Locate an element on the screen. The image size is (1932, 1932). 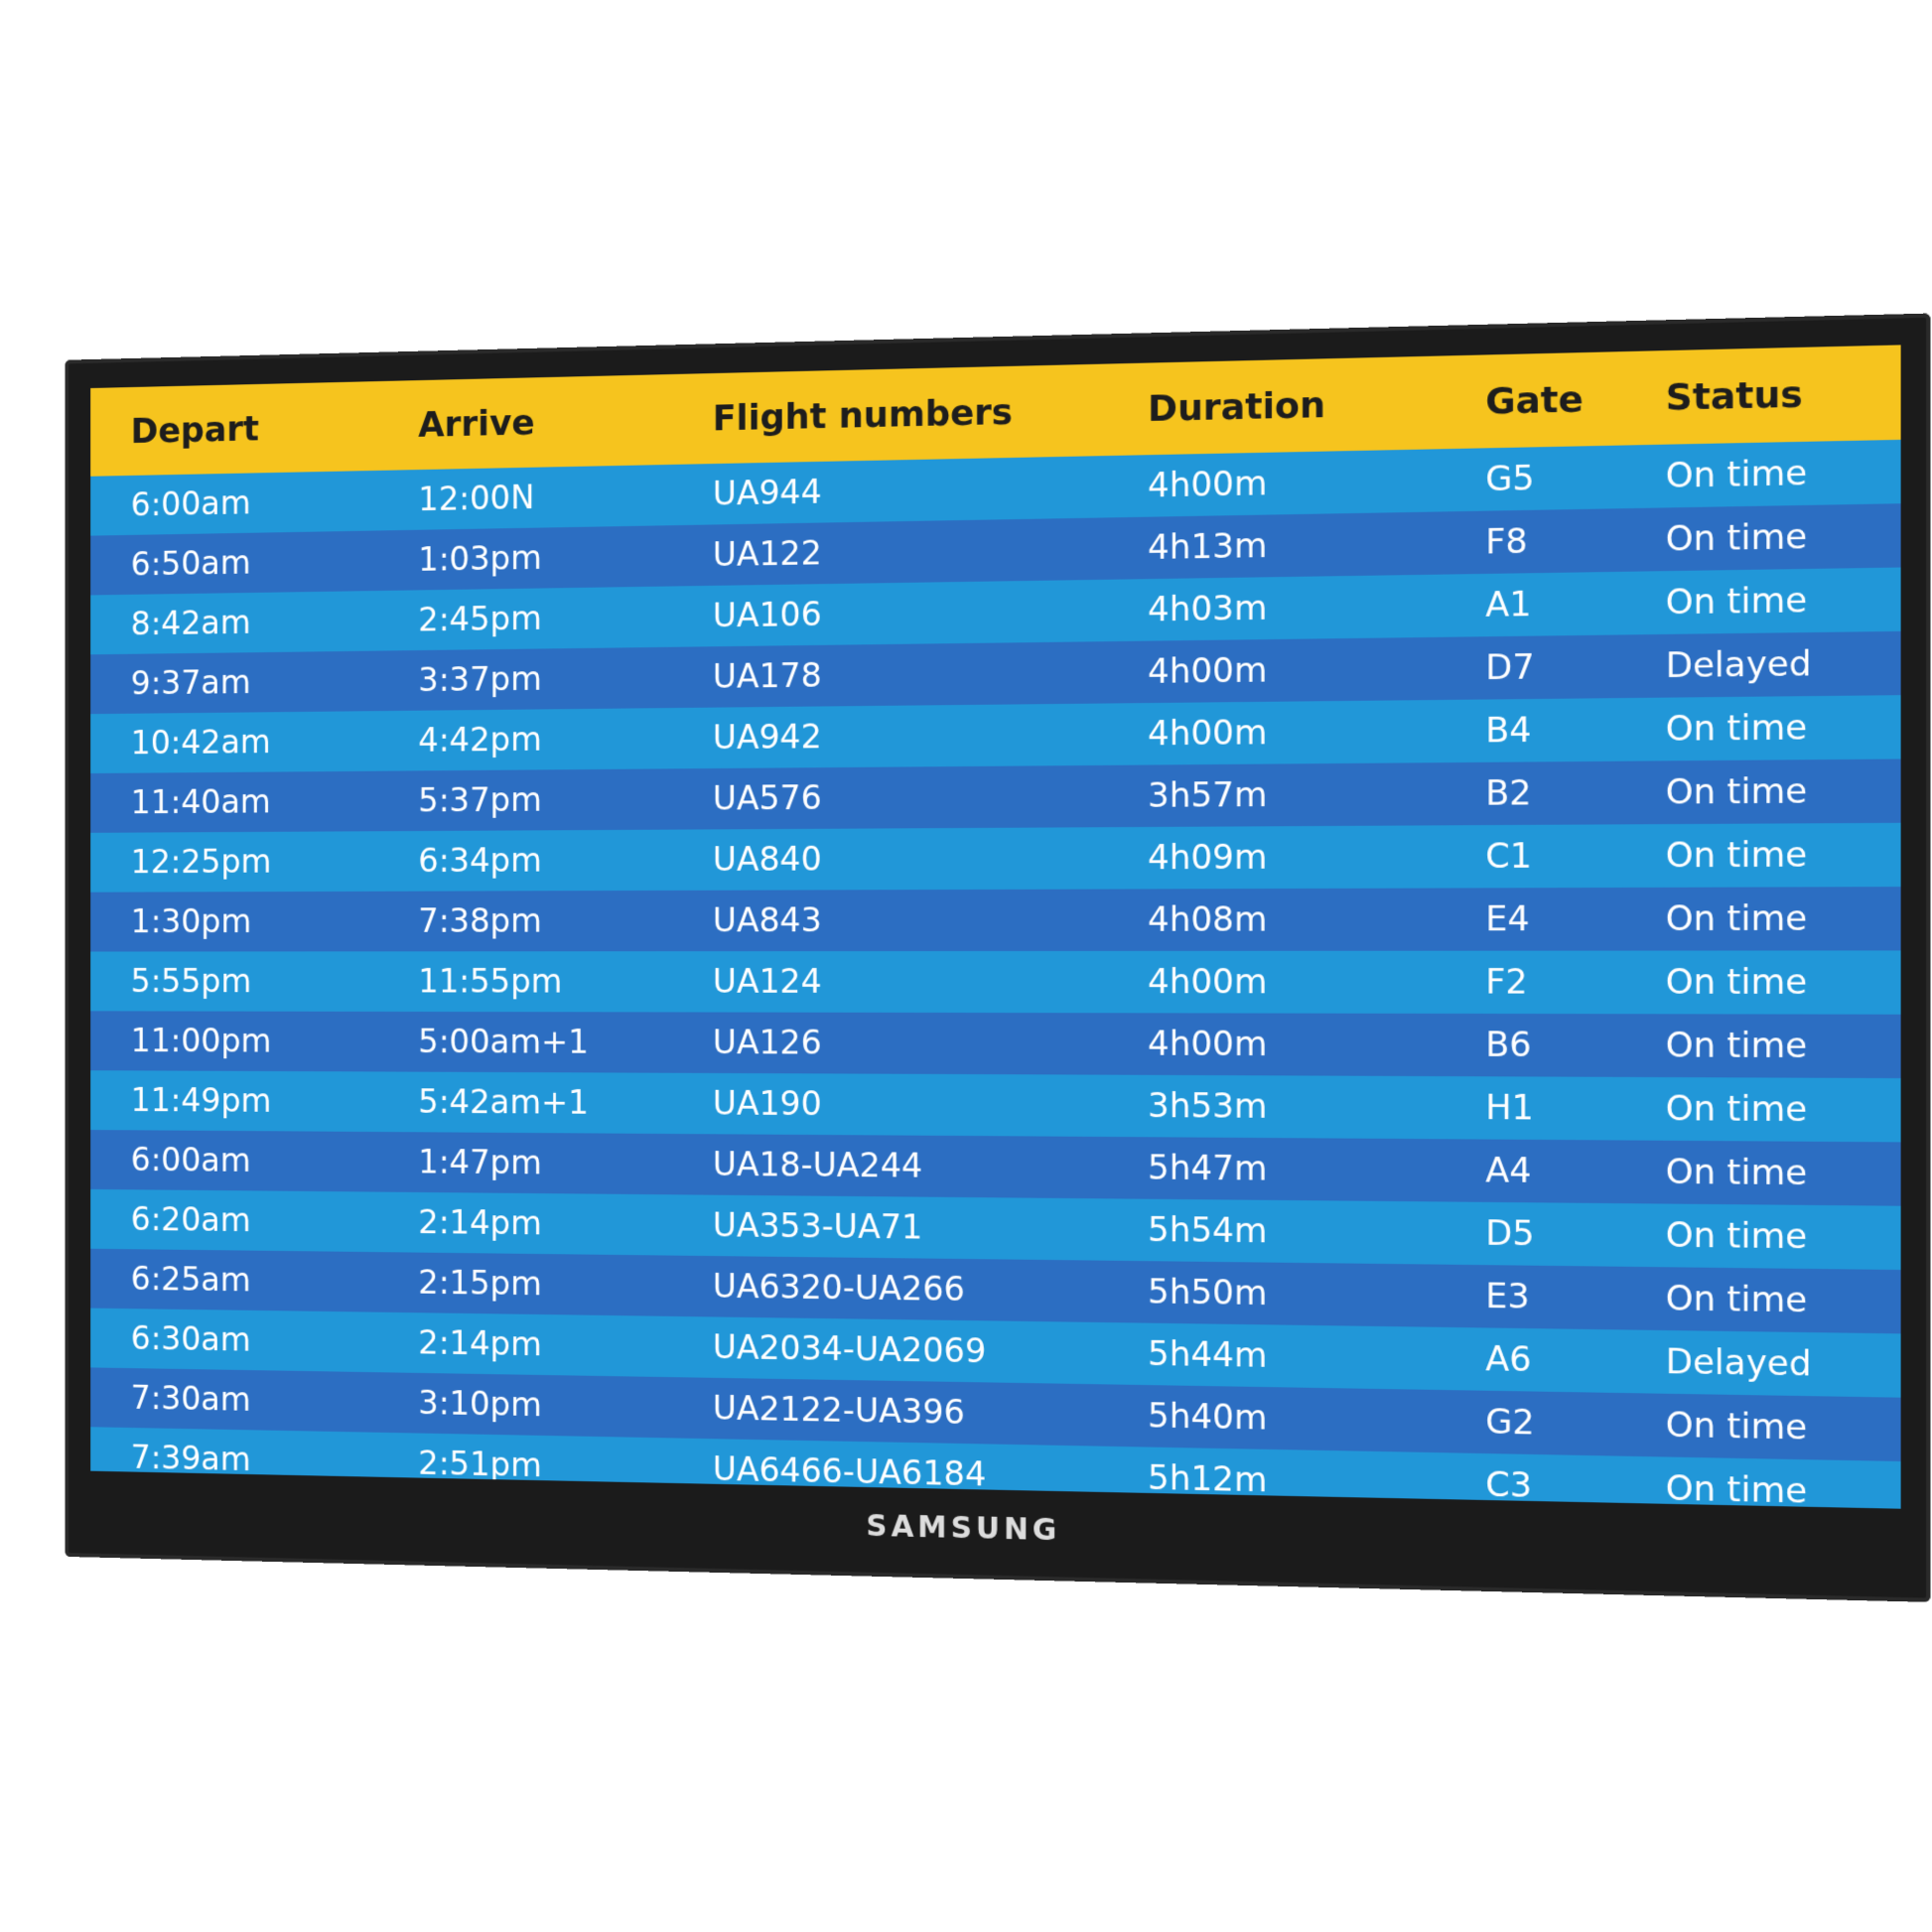
cell: 4h09m is located at coordinates (1208, 858).